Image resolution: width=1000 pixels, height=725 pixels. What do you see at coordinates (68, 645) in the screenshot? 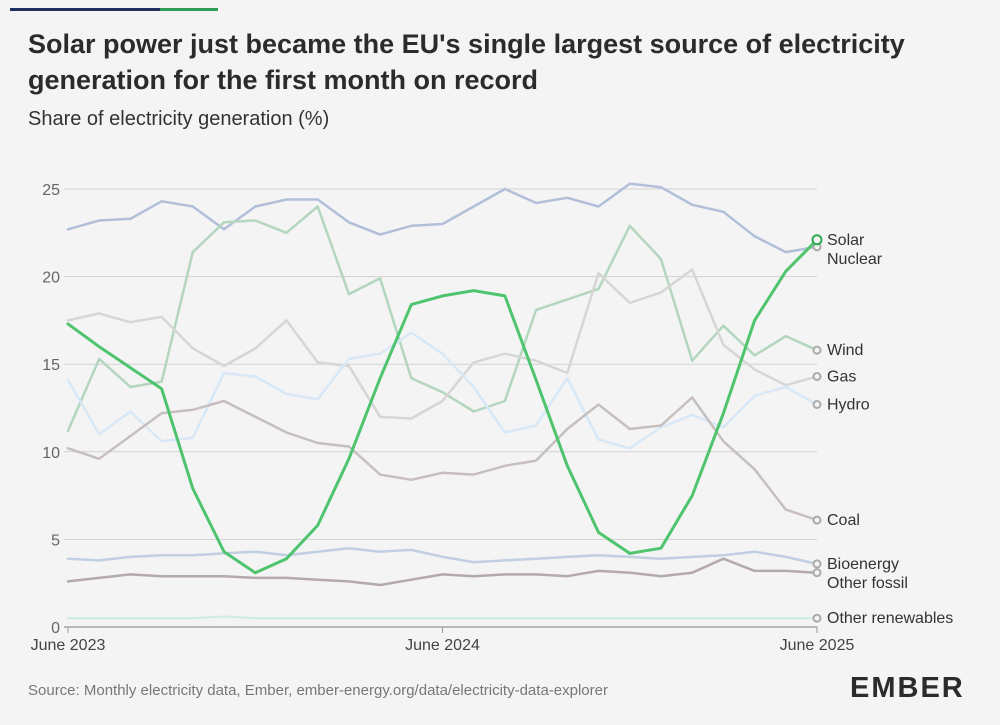
I see `x-tick-label-june-2023: June 2023` at bounding box center [68, 645].